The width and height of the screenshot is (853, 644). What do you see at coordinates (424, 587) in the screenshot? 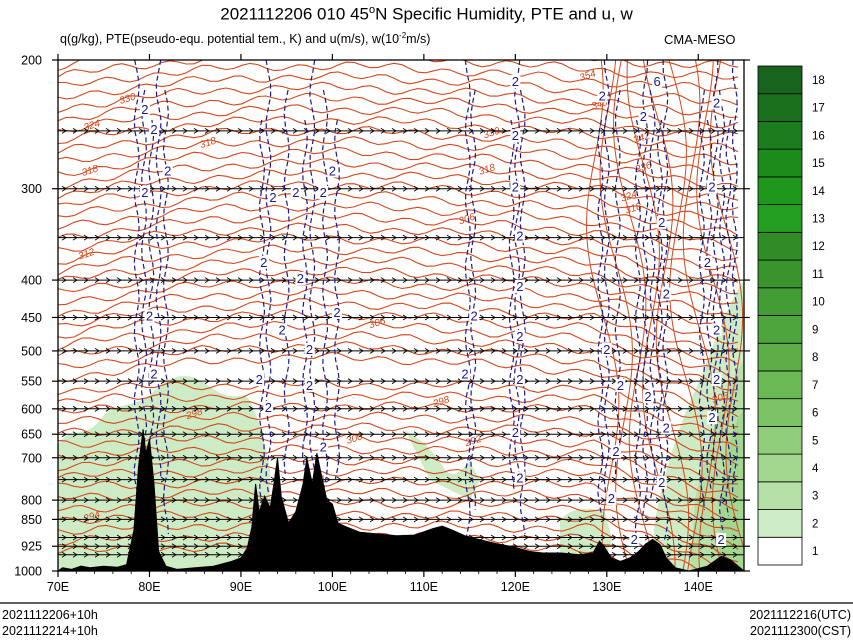
I see `x-tick-label: 110E` at bounding box center [424, 587].